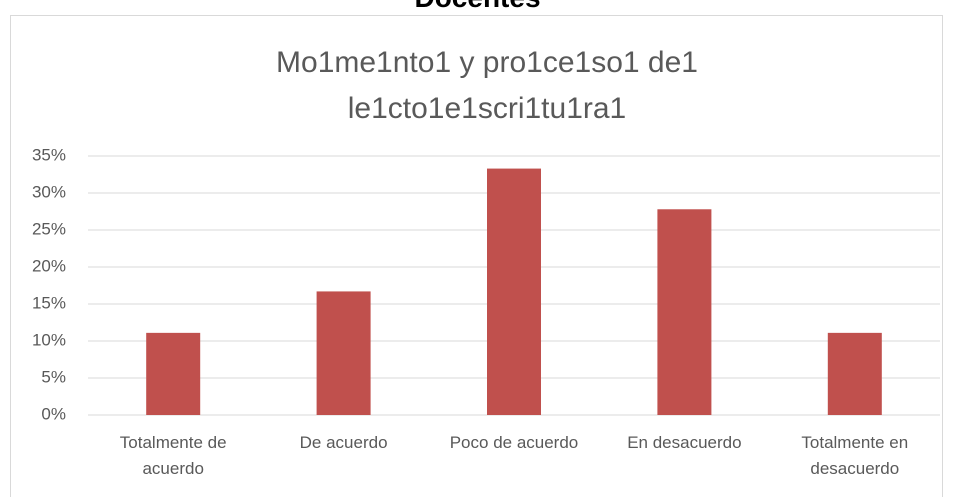 The height and width of the screenshot is (497, 955). I want to click on y-tick-label: 35%, so click(49, 154).